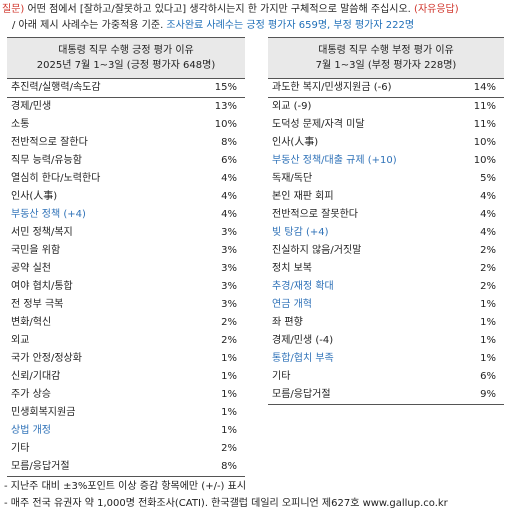 The image size is (510, 515). What do you see at coordinates (386, 287) in the screenshot?
I see `table-row: 추경/재정 확대 2%` at bounding box center [386, 287].